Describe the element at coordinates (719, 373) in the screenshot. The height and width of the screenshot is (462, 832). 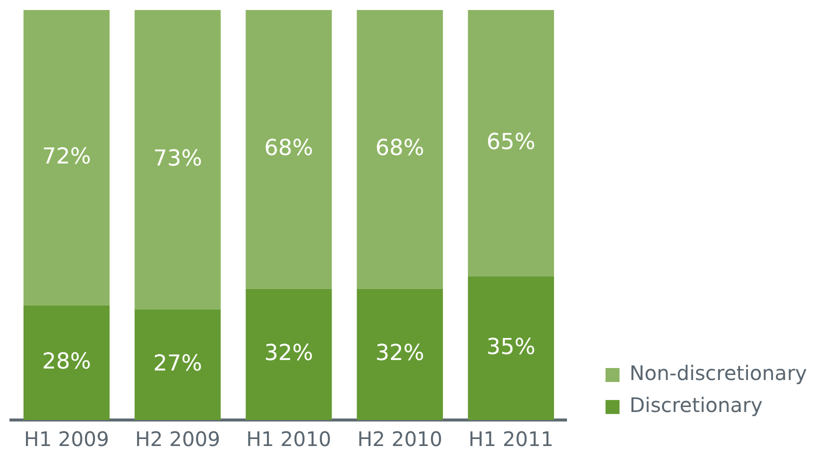
I see `legend-label: Non-discretionary` at that location.